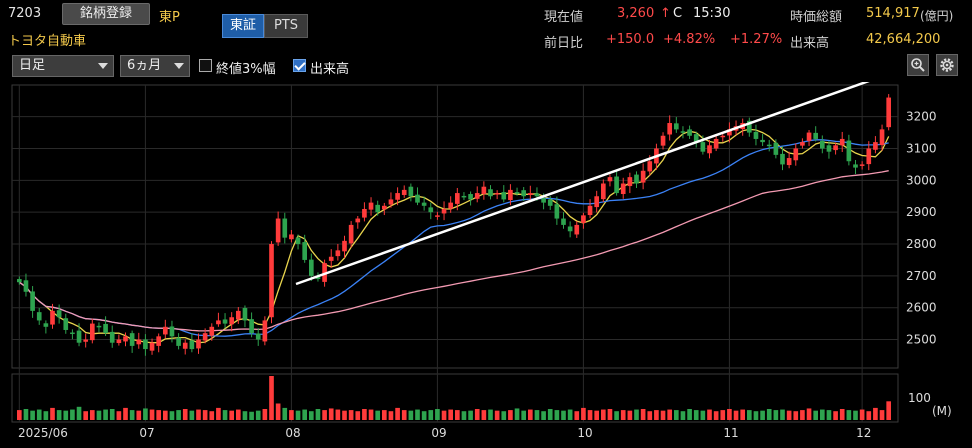 The image size is (972, 448). I want to click on market-cap-value: 514,917, so click(893, 13).